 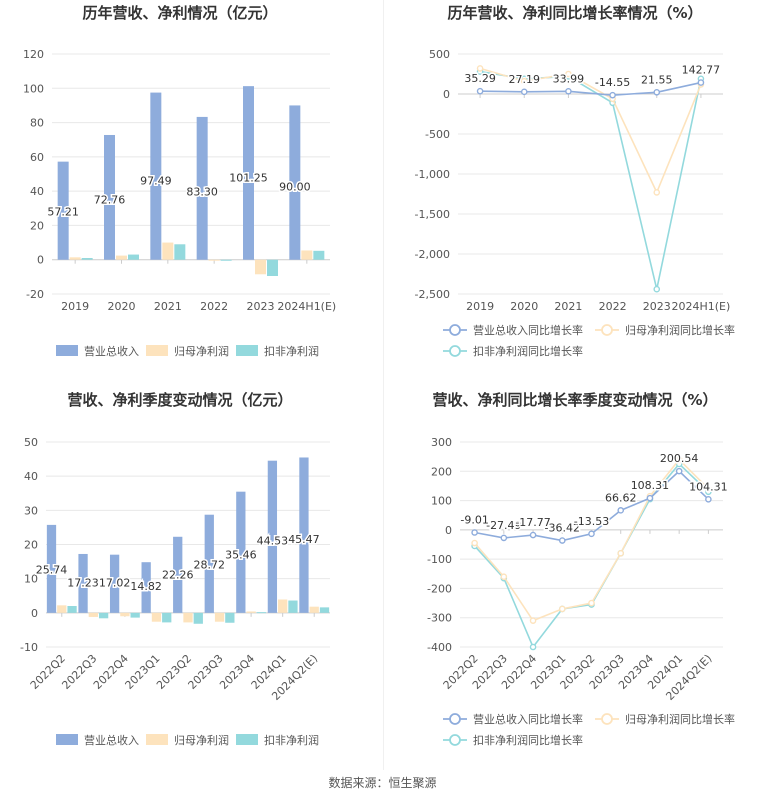 I want to click on y-tick-label: -200, so click(x=439, y=588).